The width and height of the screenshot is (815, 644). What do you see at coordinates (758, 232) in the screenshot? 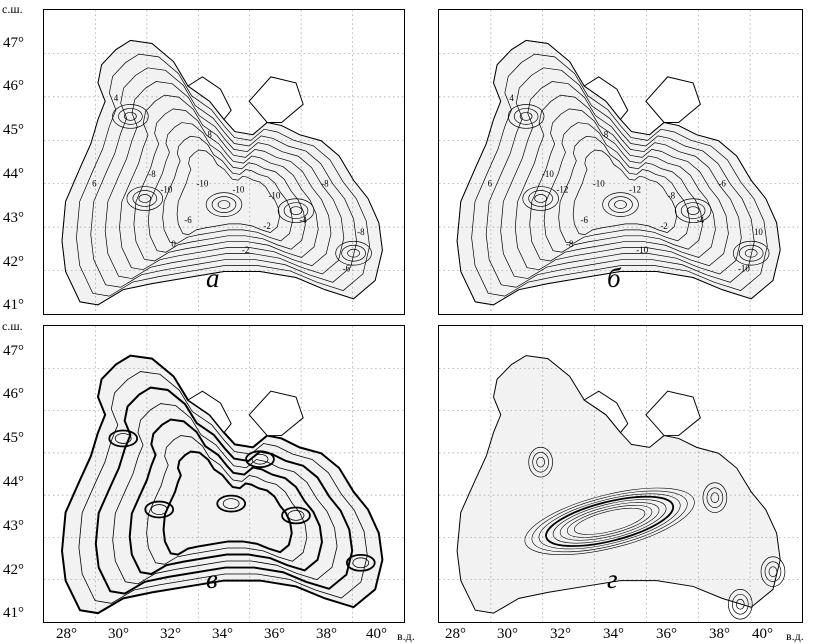
I see `contour-value-label: 10` at bounding box center [758, 232].